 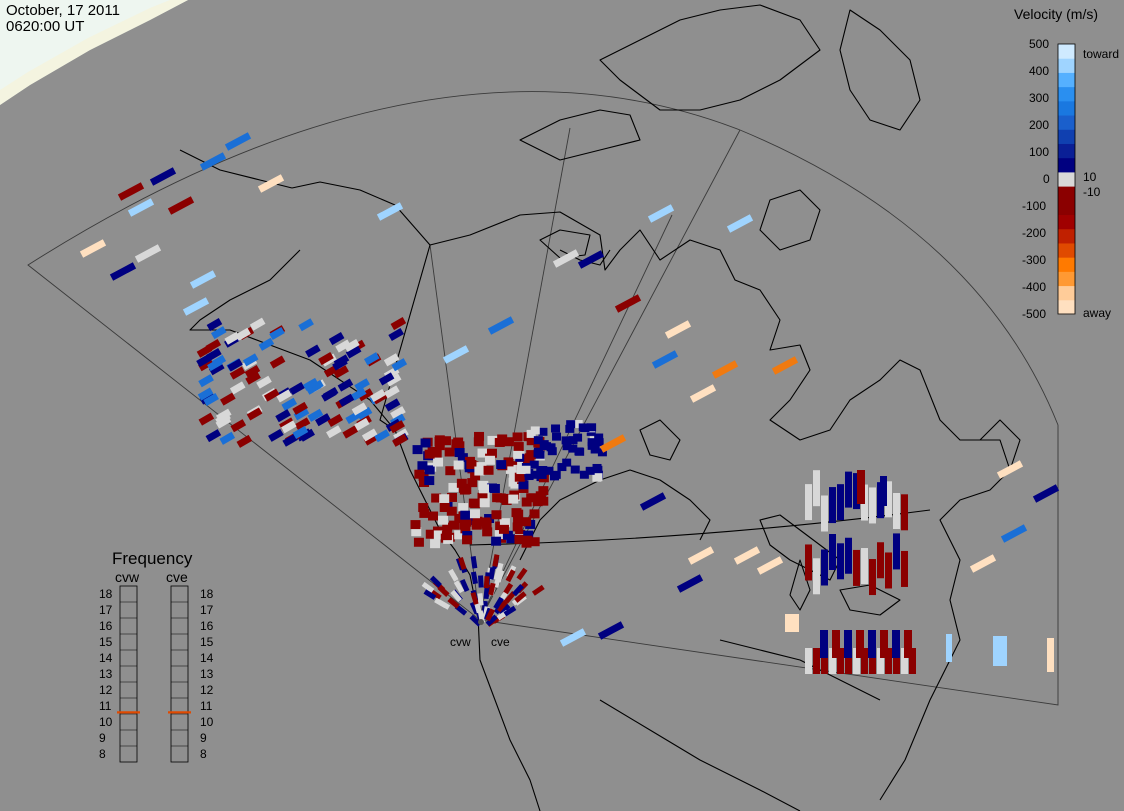 I want to click on velocity-tick-label: 0, so click(x=1046, y=179).